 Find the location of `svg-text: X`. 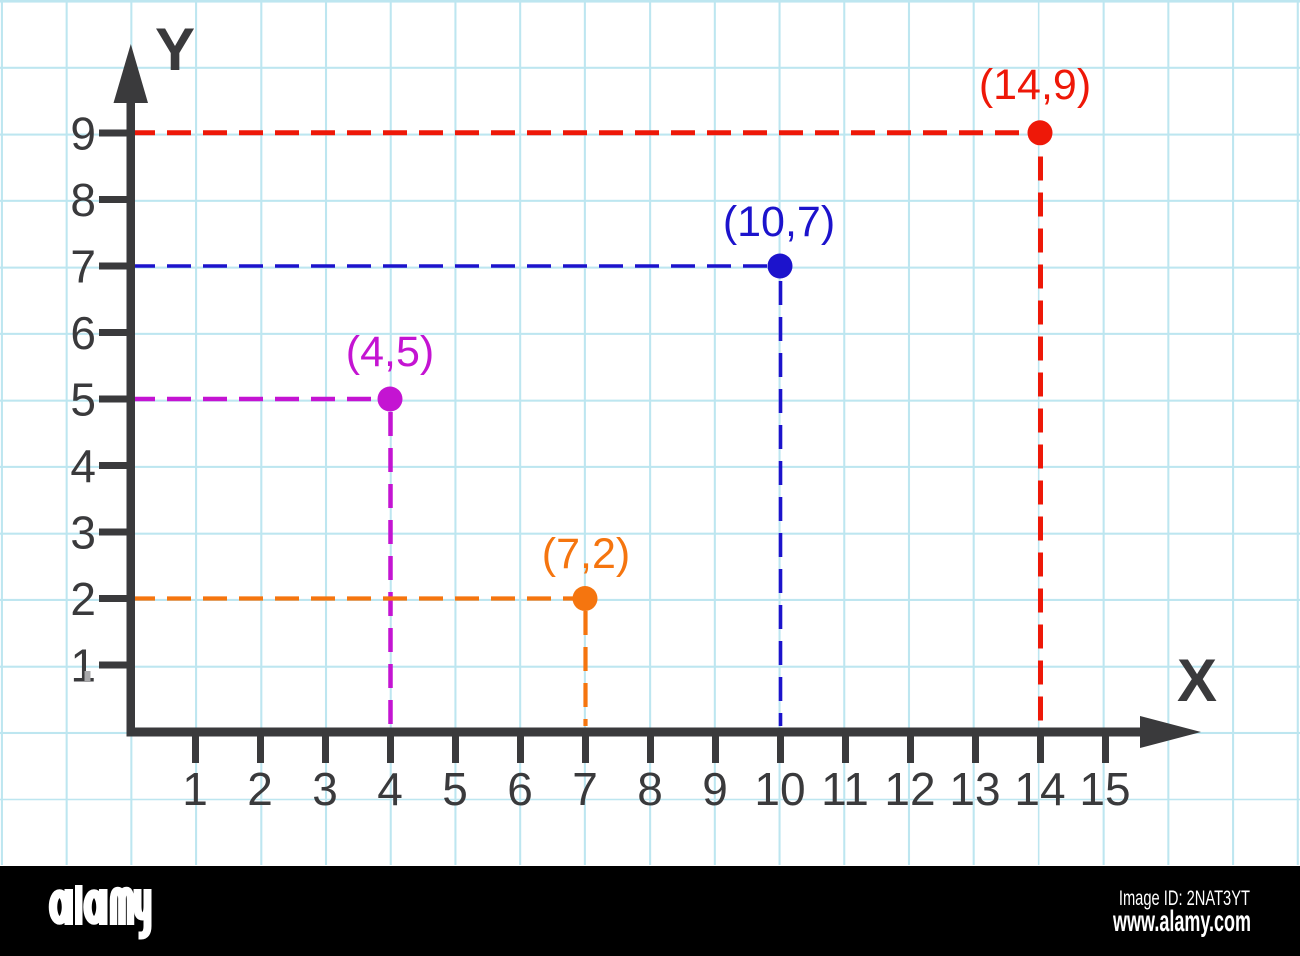

svg-text: X is located at coordinates (1197, 680).